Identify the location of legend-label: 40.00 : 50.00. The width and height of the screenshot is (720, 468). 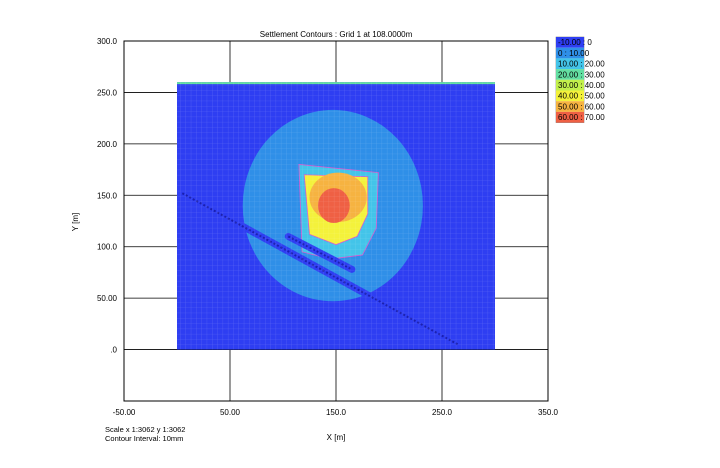
(581, 96).